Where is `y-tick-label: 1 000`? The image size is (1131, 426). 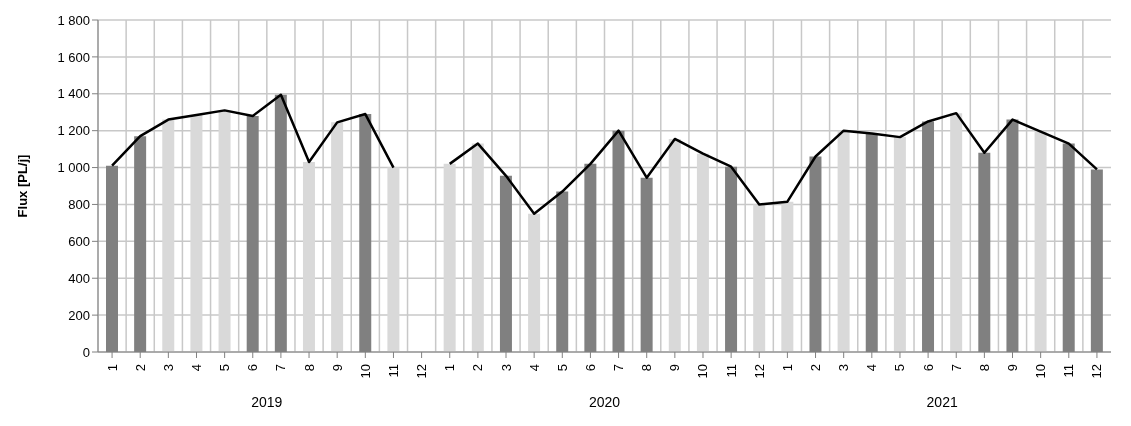 y-tick-label: 1 000 is located at coordinates (73, 168).